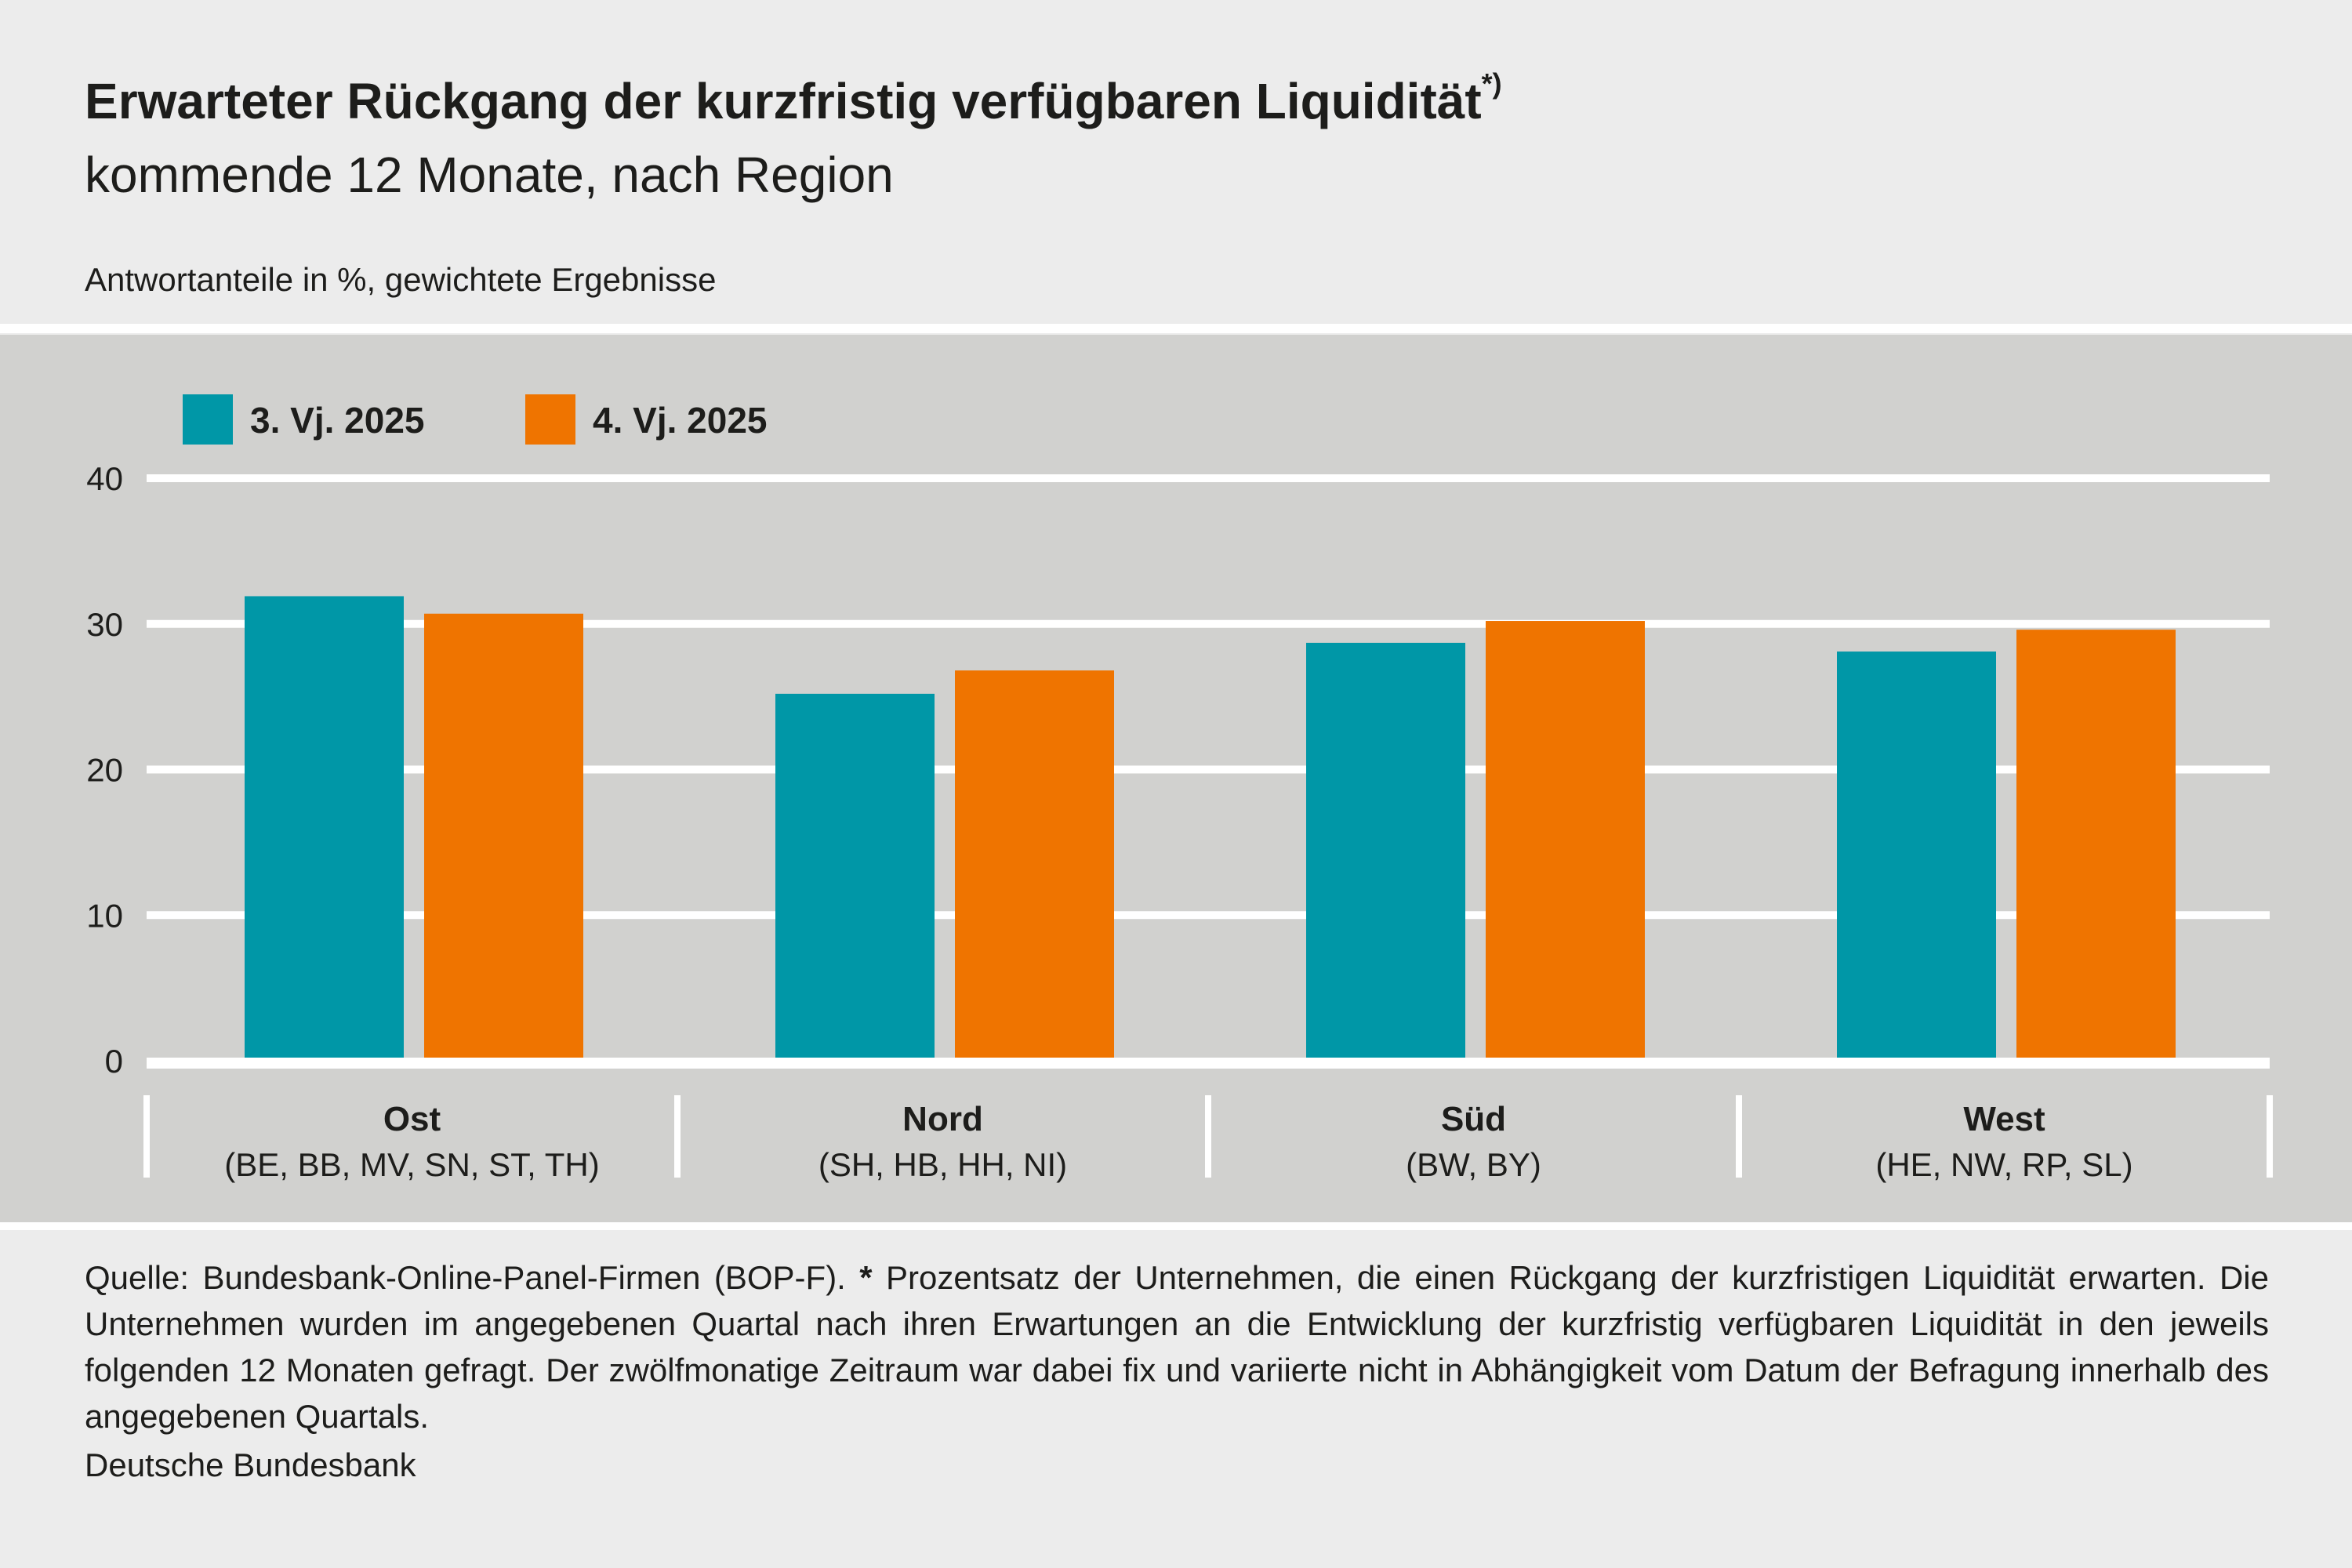 This screenshot has height=1568, width=2352. Describe the element at coordinates (1491, 83) in the screenshot. I see `title-footnote-mark: *)` at that location.